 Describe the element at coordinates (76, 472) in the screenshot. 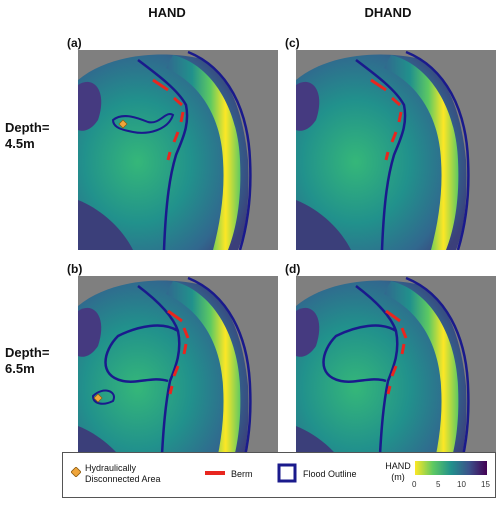

I see `disconnected-area-marker-icon` at that location.